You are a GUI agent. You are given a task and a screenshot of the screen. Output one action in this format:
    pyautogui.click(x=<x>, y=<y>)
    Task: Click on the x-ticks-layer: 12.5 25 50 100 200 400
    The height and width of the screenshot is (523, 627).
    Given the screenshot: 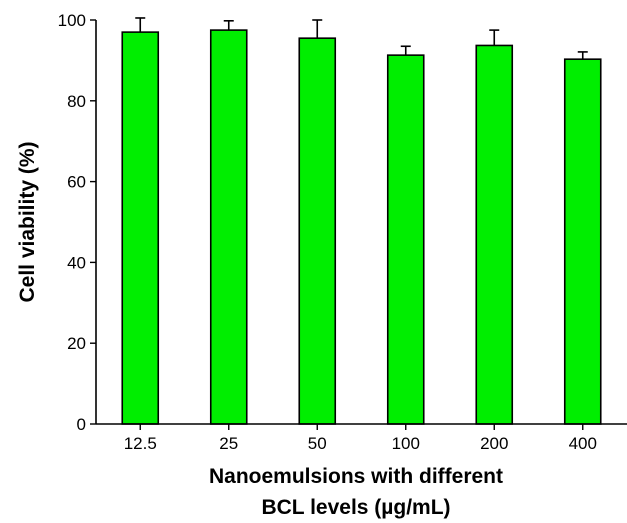 What is the action you would take?
    pyautogui.click(x=360, y=438)
    